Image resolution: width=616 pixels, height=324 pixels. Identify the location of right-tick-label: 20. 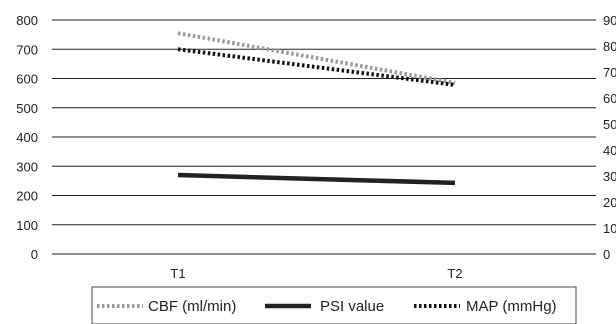
(609, 202).